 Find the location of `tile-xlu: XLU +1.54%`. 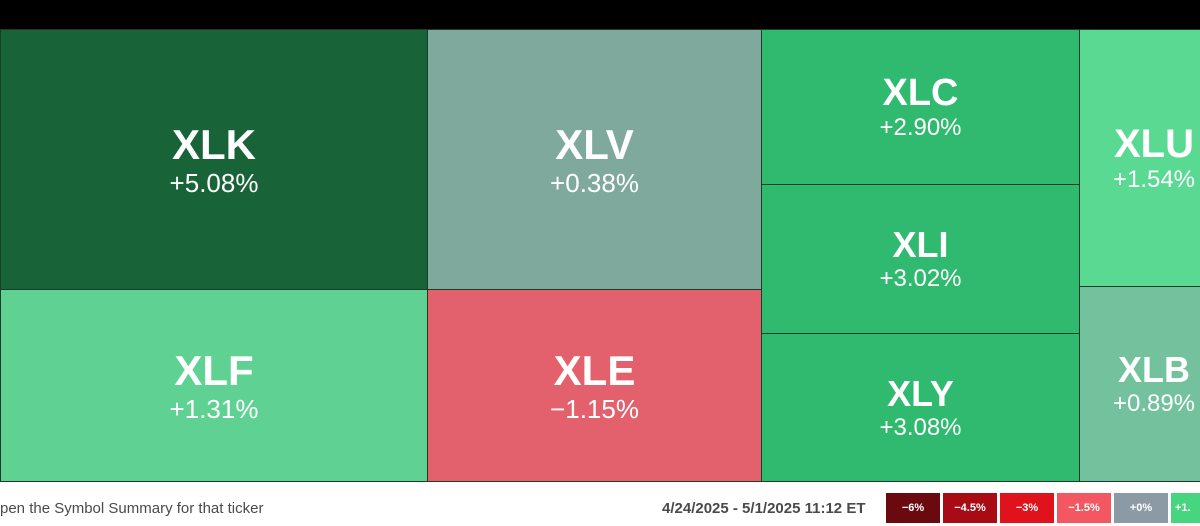

tile-xlu: XLU +1.54% is located at coordinates (1139, 158).